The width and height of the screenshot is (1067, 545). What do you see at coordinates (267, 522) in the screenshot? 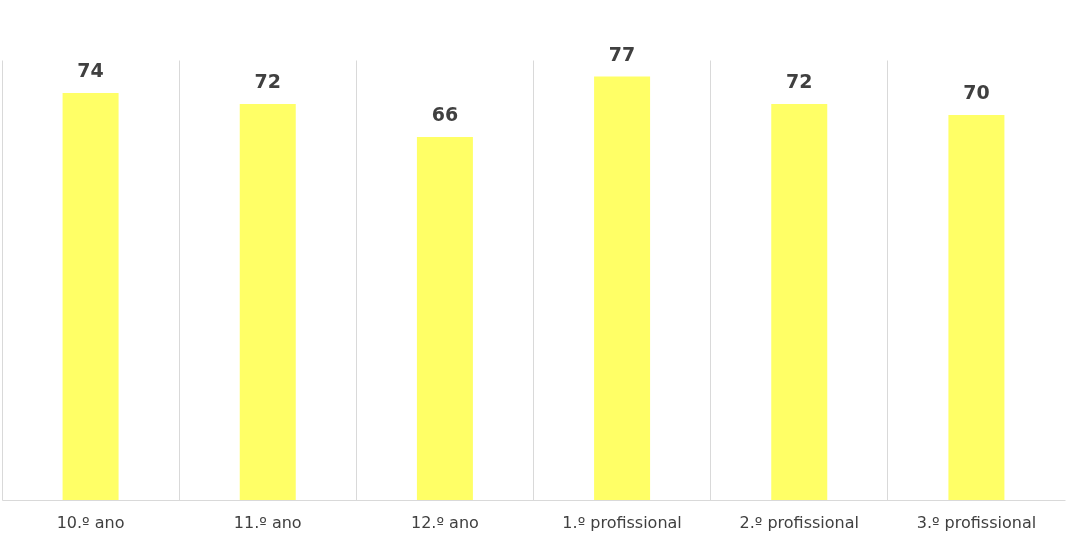
I see `x-tick-label: 11.º ano` at bounding box center [267, 522].